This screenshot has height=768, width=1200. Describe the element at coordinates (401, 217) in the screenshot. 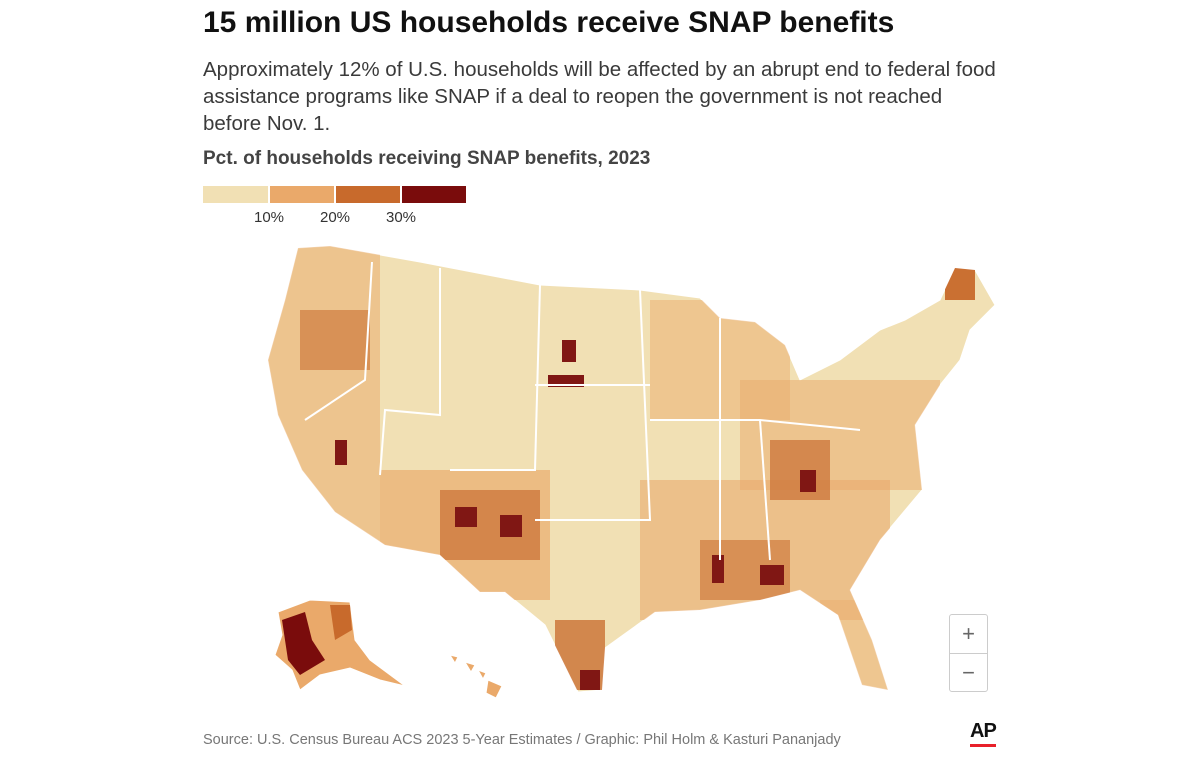

I see `legend-tick-label: 30%` at that location.